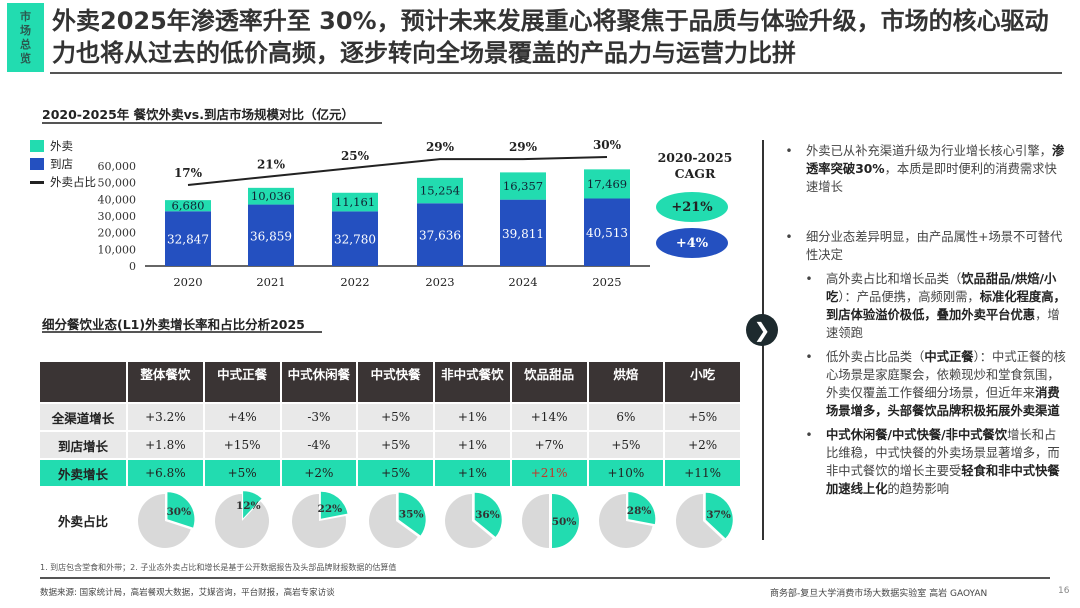 The image size is (1080, 608). What do you see at coordinates (132, 266) in the screenshot?
I see `y-tick-label: 0` at bounding box center [132, 266].